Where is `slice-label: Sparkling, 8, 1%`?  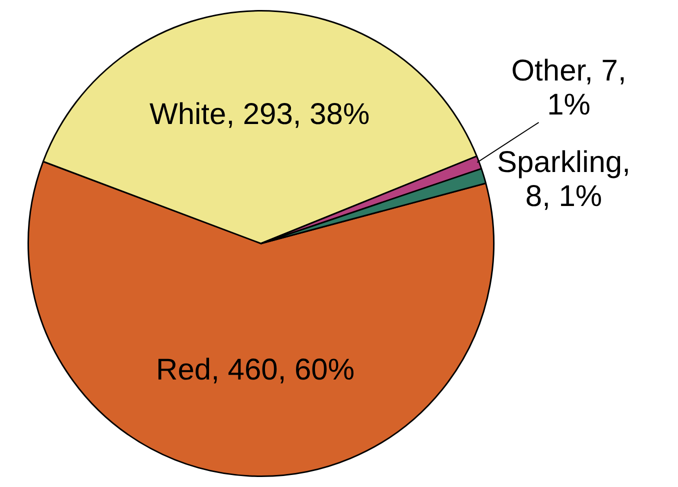 slice-label: Sparkling, 8, 1% is located at coordinates (563, 180).